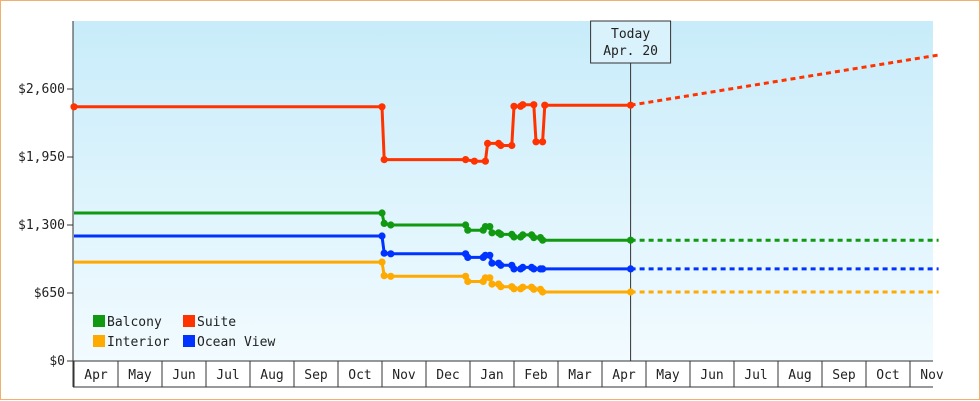 The height and width of the screenshot is (401, 980). Describe the element at coordinates (491, 375) in the screenshot. I see `x-tick-label: Jan` at that location.